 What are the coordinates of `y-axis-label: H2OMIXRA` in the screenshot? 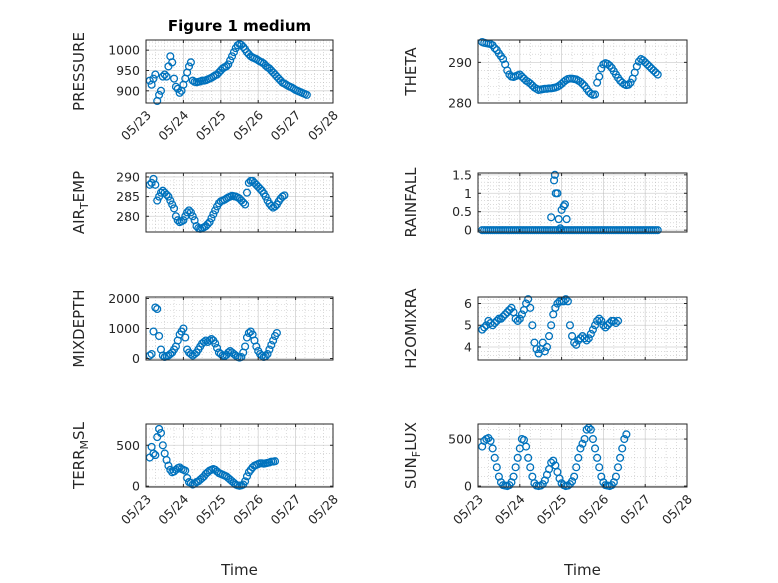 It's located at (411, 328).